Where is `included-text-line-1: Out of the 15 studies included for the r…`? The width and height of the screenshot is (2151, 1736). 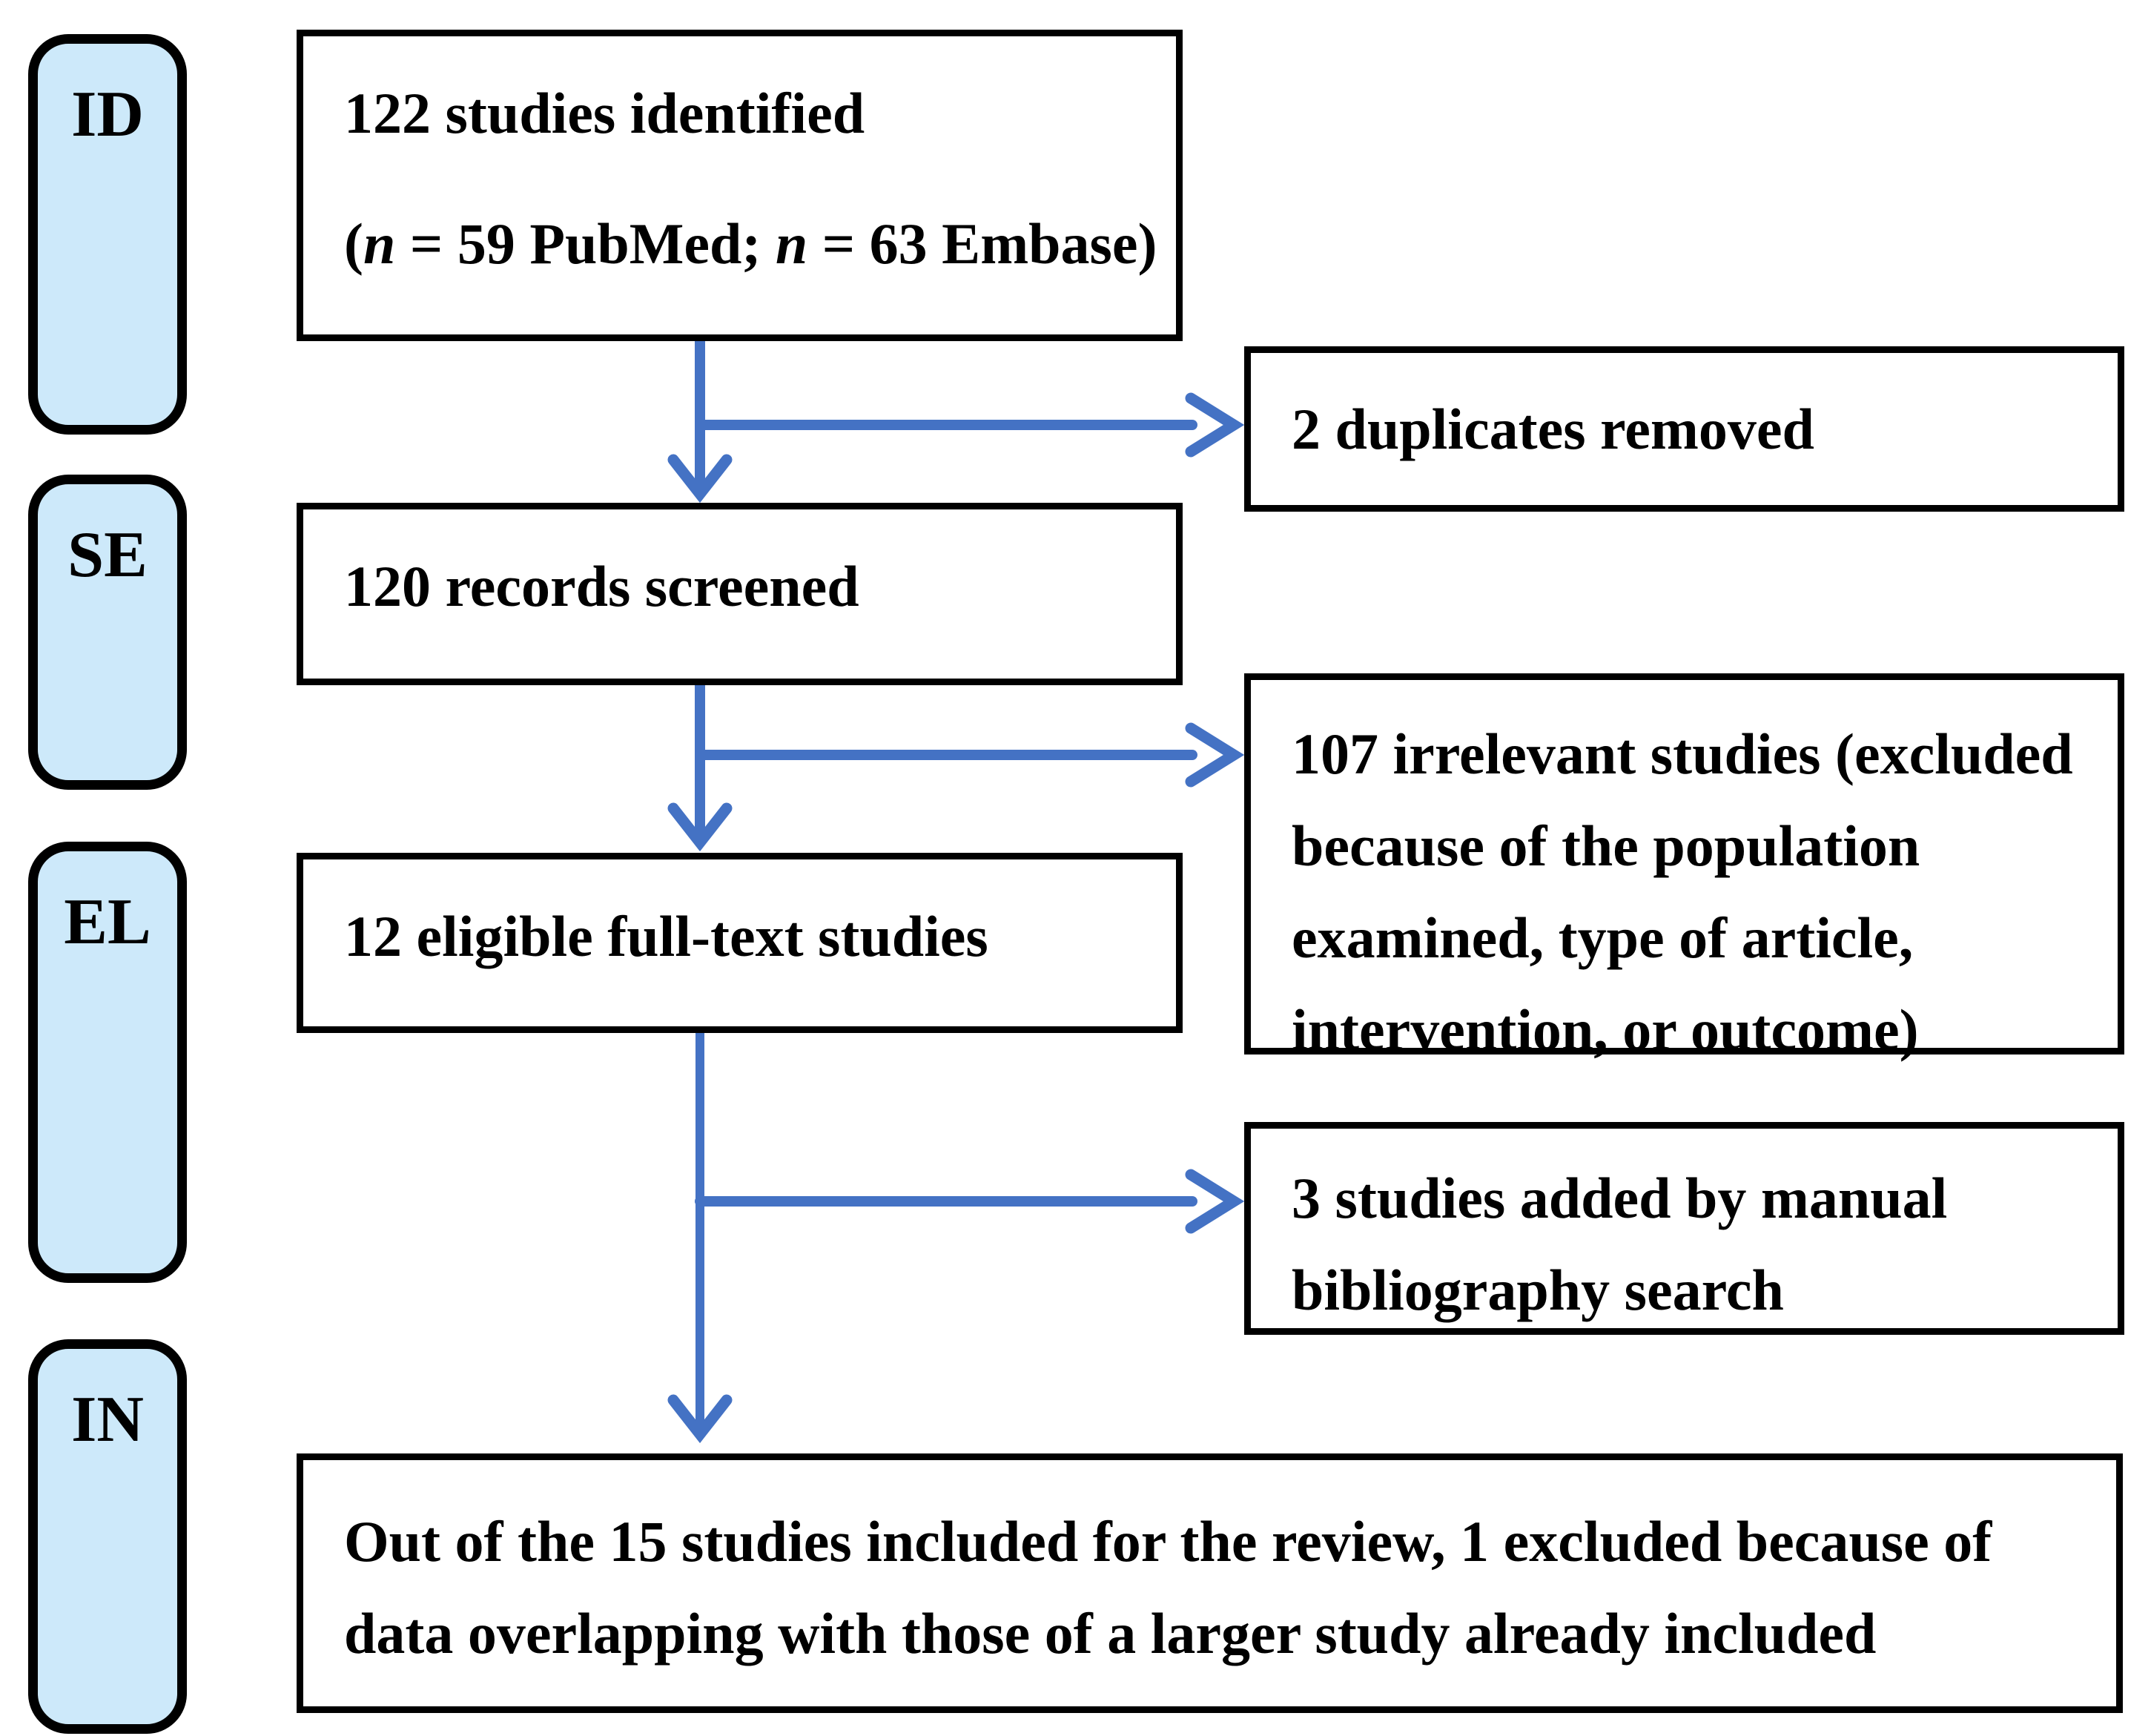
included-text-line-1: Out of the 15 studies included for the r… is located at coordinates (1168, 1542).